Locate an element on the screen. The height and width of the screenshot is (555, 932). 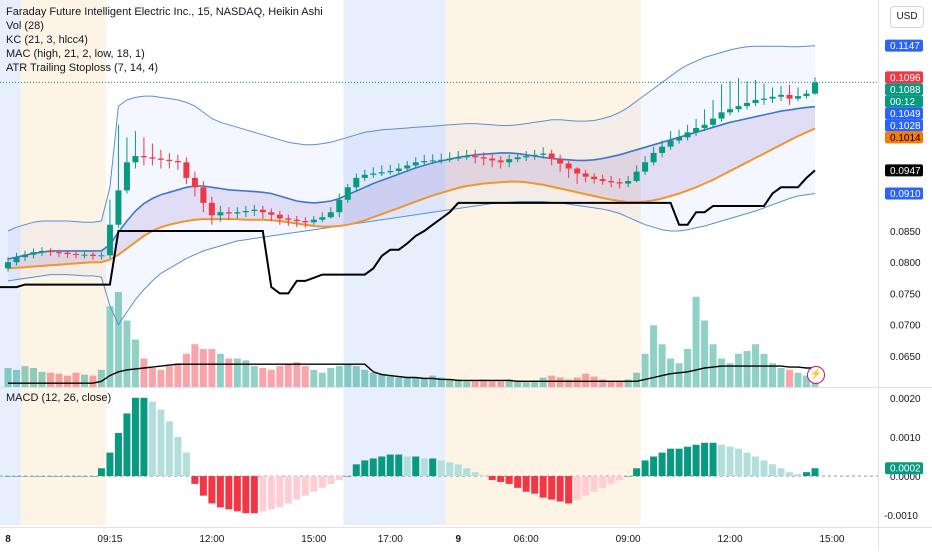
indicator-kc: KC (21, 3, hlcc4) is located at coordinates (47, 40).